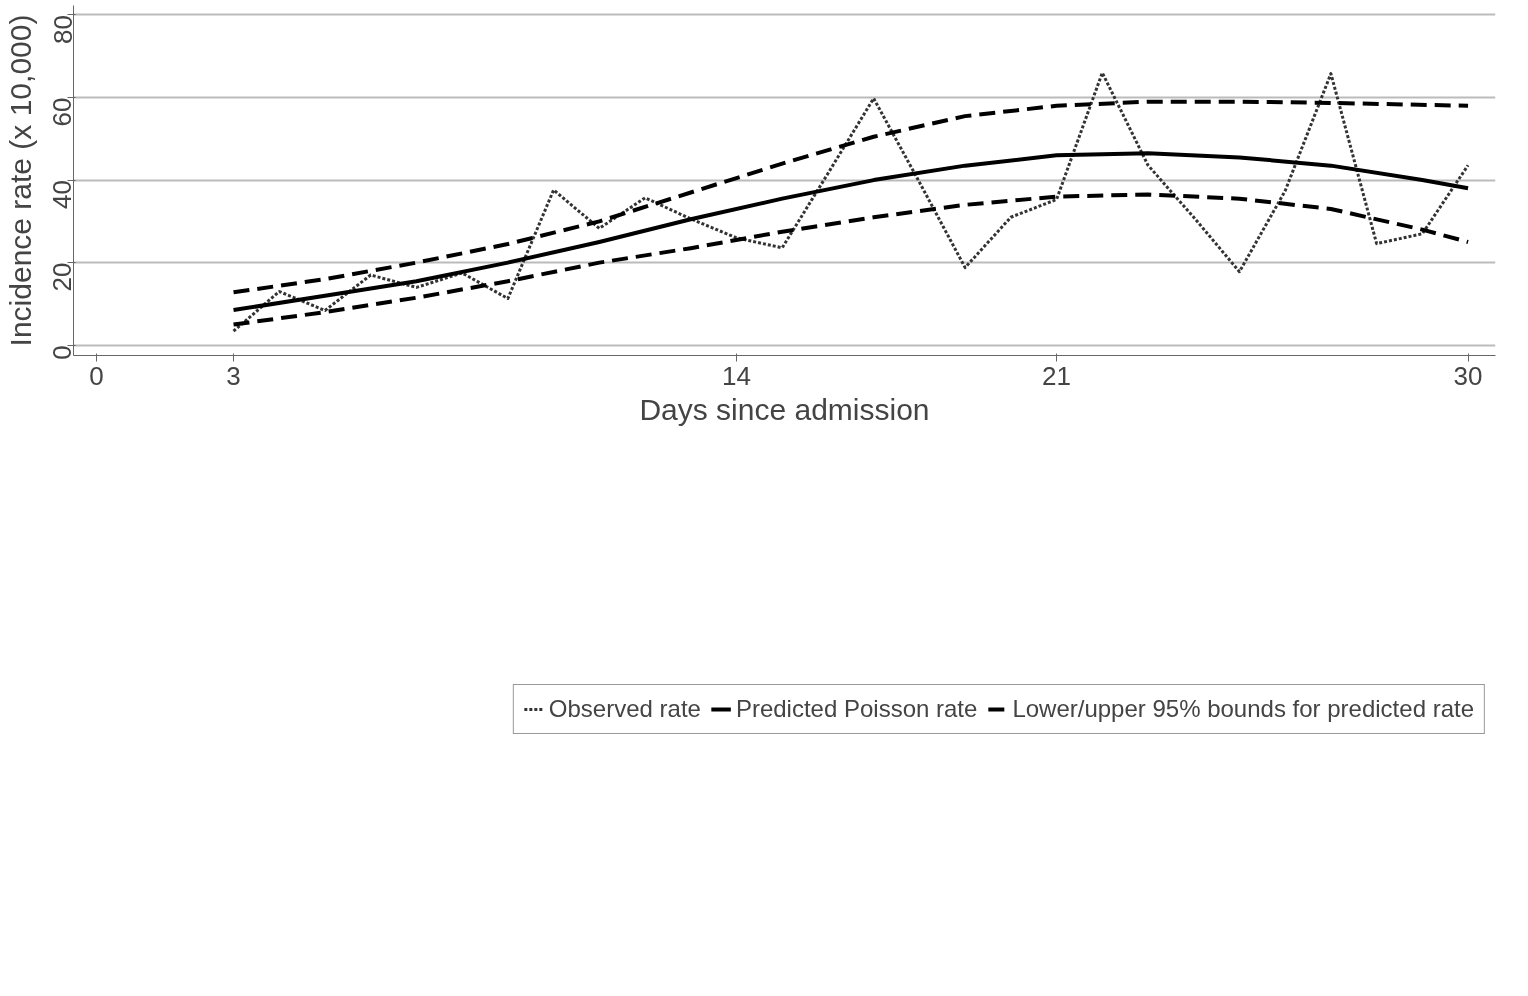  What do you see at coordinates (1057, 375) in the screenshot?
I see `x-tick-label: 21` at bounding box center [1057, 375].